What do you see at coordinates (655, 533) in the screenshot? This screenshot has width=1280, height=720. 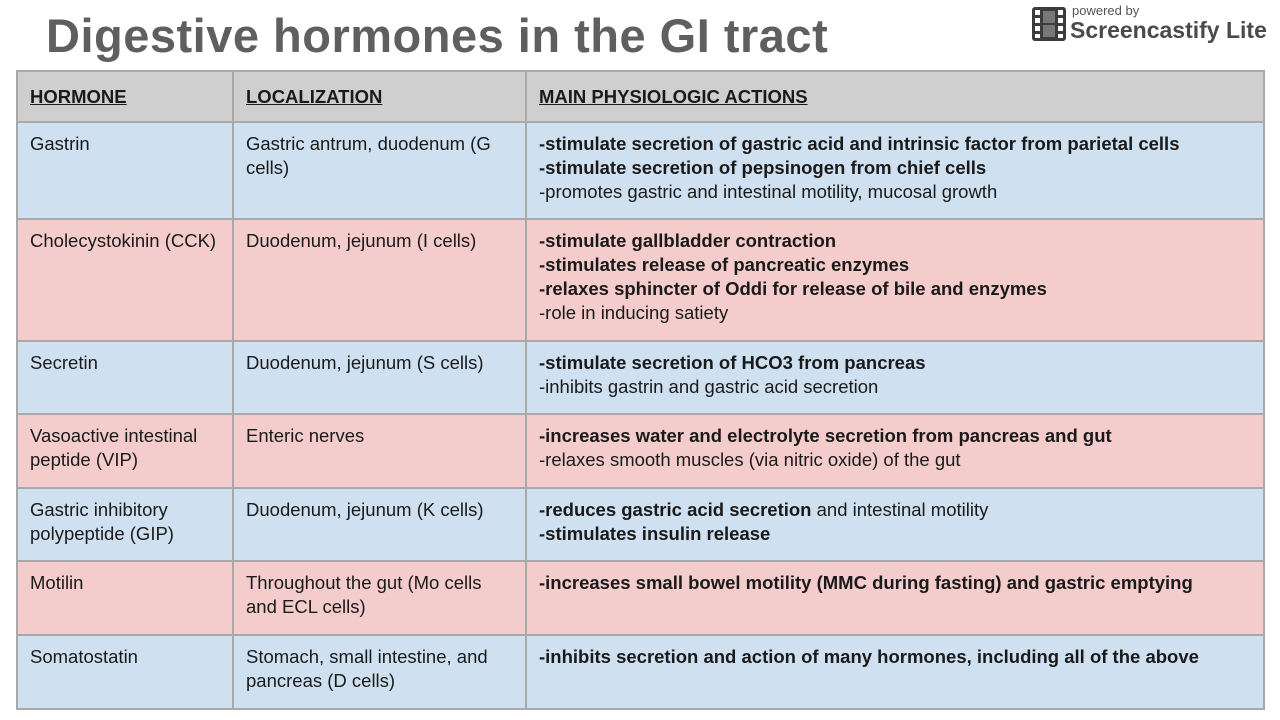 I see `action-text-bold: -stimulates insulin release` at bounding box center [655, 533].